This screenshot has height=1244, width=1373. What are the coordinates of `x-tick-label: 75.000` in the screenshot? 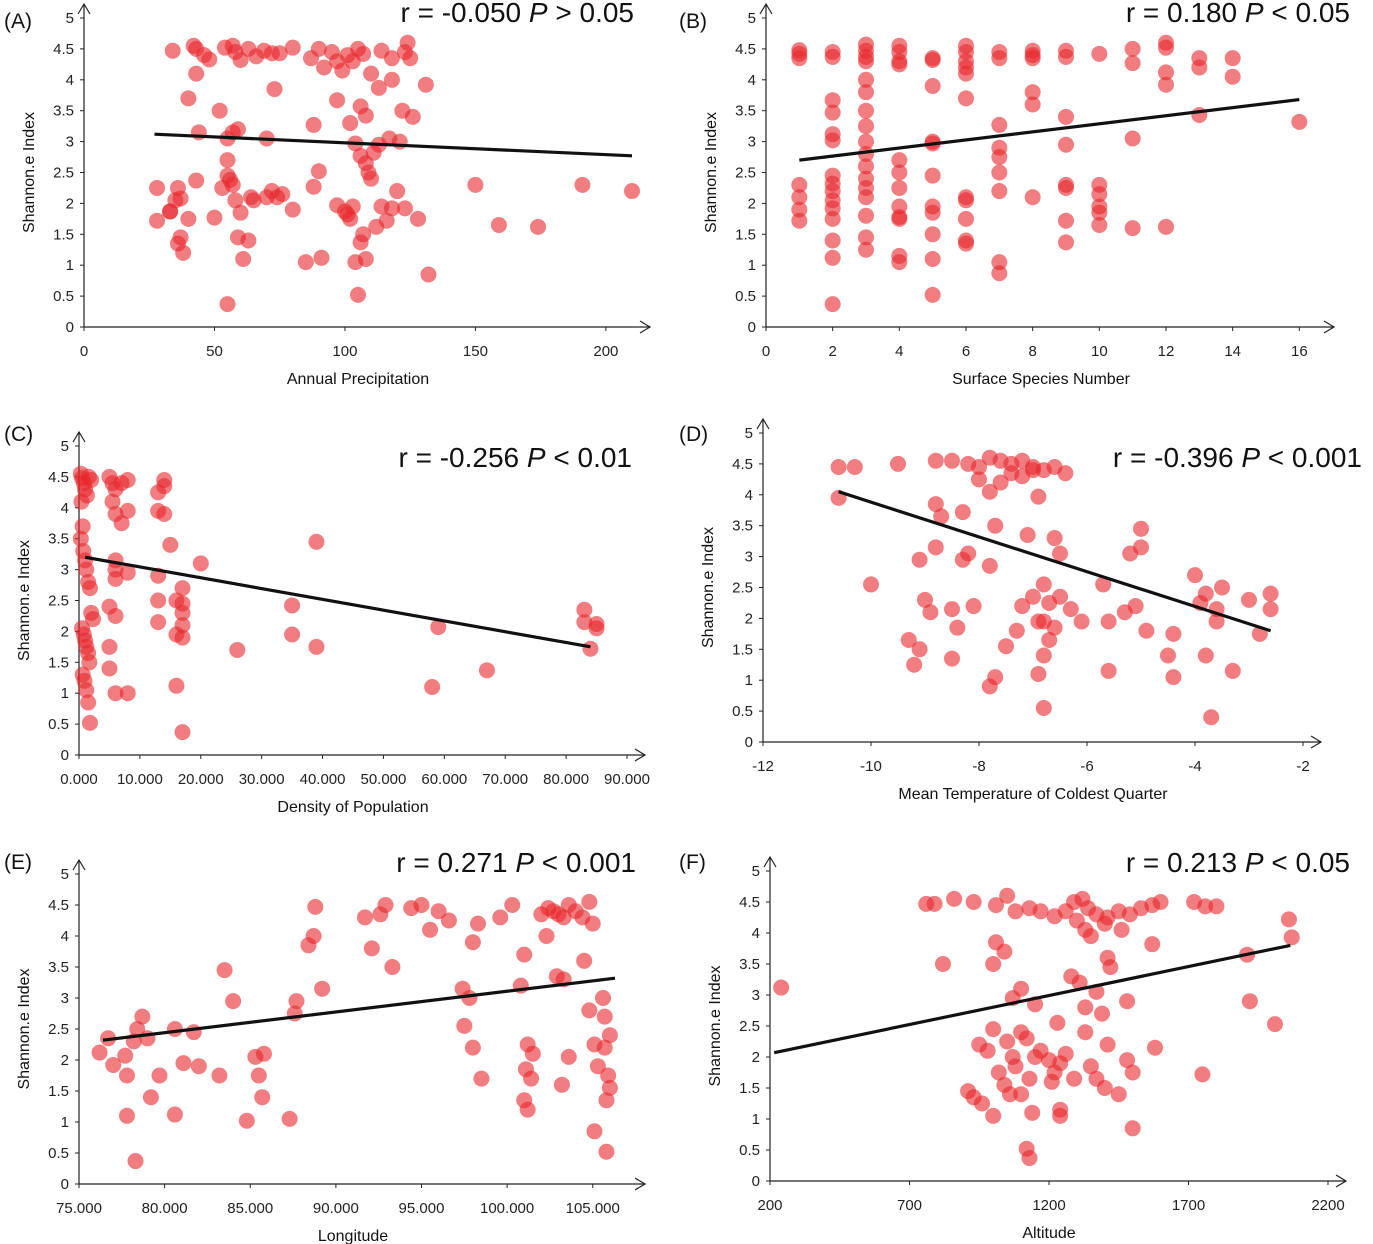 It's located at (79, 1208).